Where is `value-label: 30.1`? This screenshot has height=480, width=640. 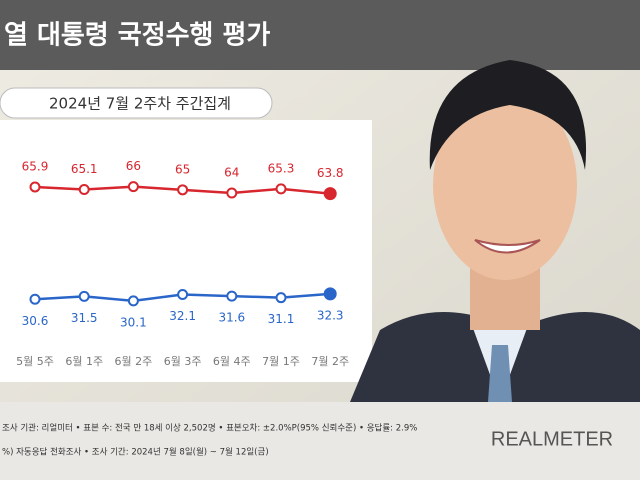
value-label: 30.1 is located at coordinates (133, 322).